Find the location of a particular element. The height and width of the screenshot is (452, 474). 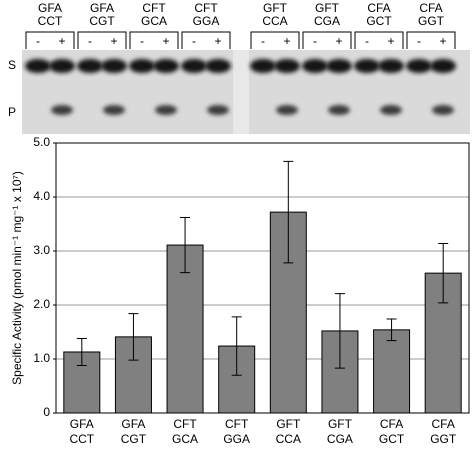

x-tick-label: CGA is located at coordinates (340, 439).